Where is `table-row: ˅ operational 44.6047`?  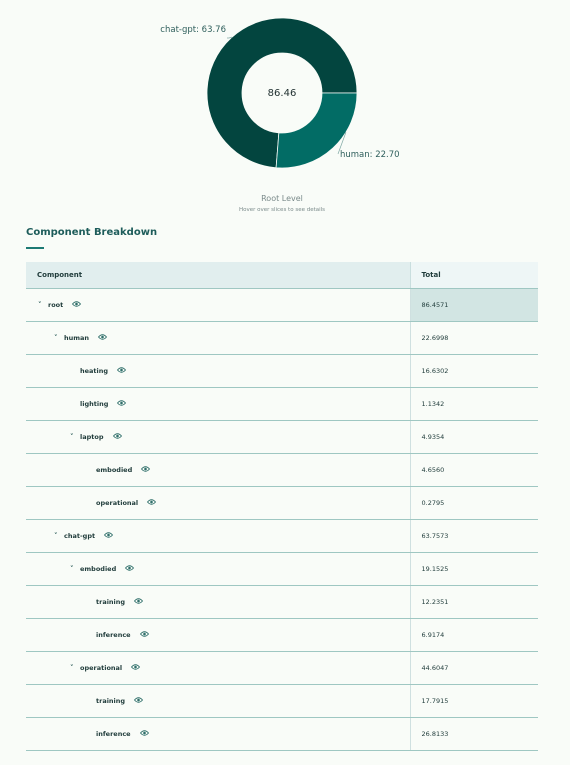
table-row: ˅ operational 44.6047 is located at coordinates (282, 668).